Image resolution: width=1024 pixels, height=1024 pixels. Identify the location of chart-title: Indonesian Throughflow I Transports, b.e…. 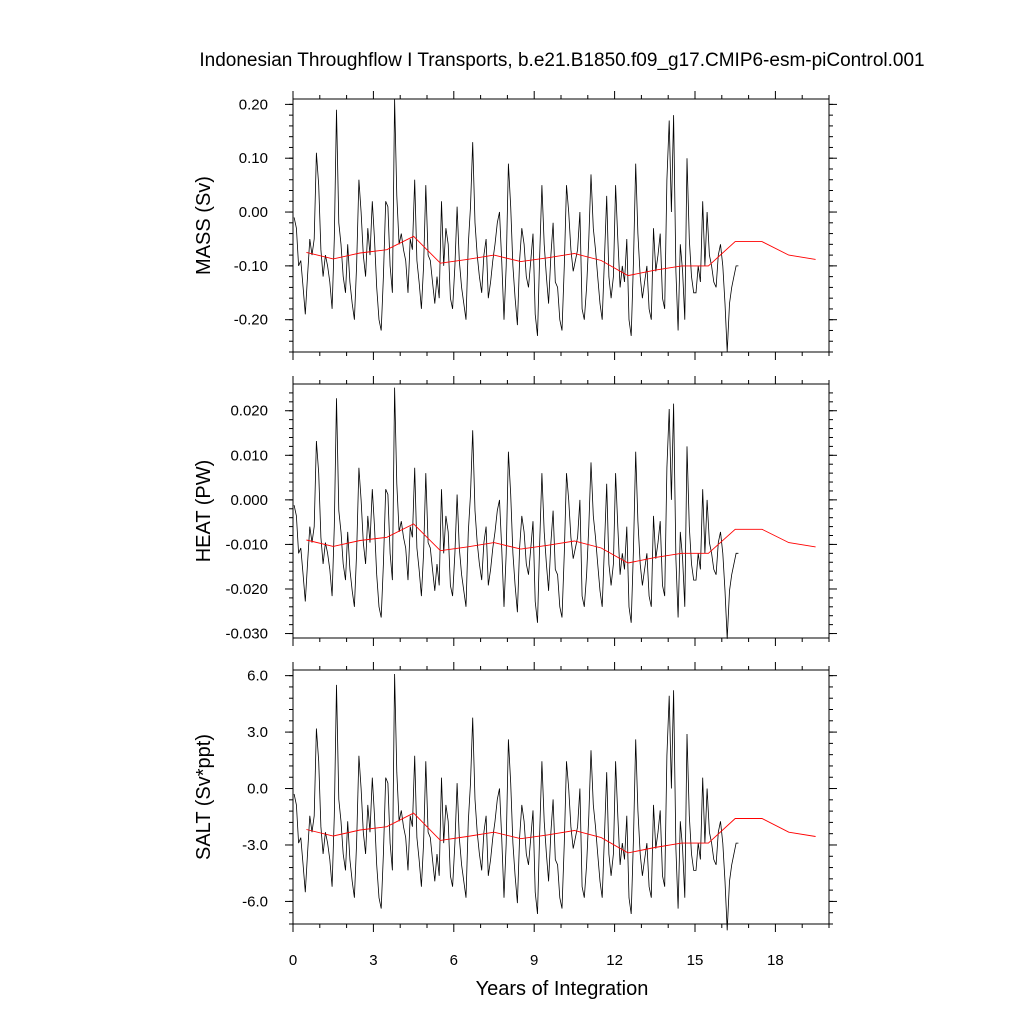
(561, 60).